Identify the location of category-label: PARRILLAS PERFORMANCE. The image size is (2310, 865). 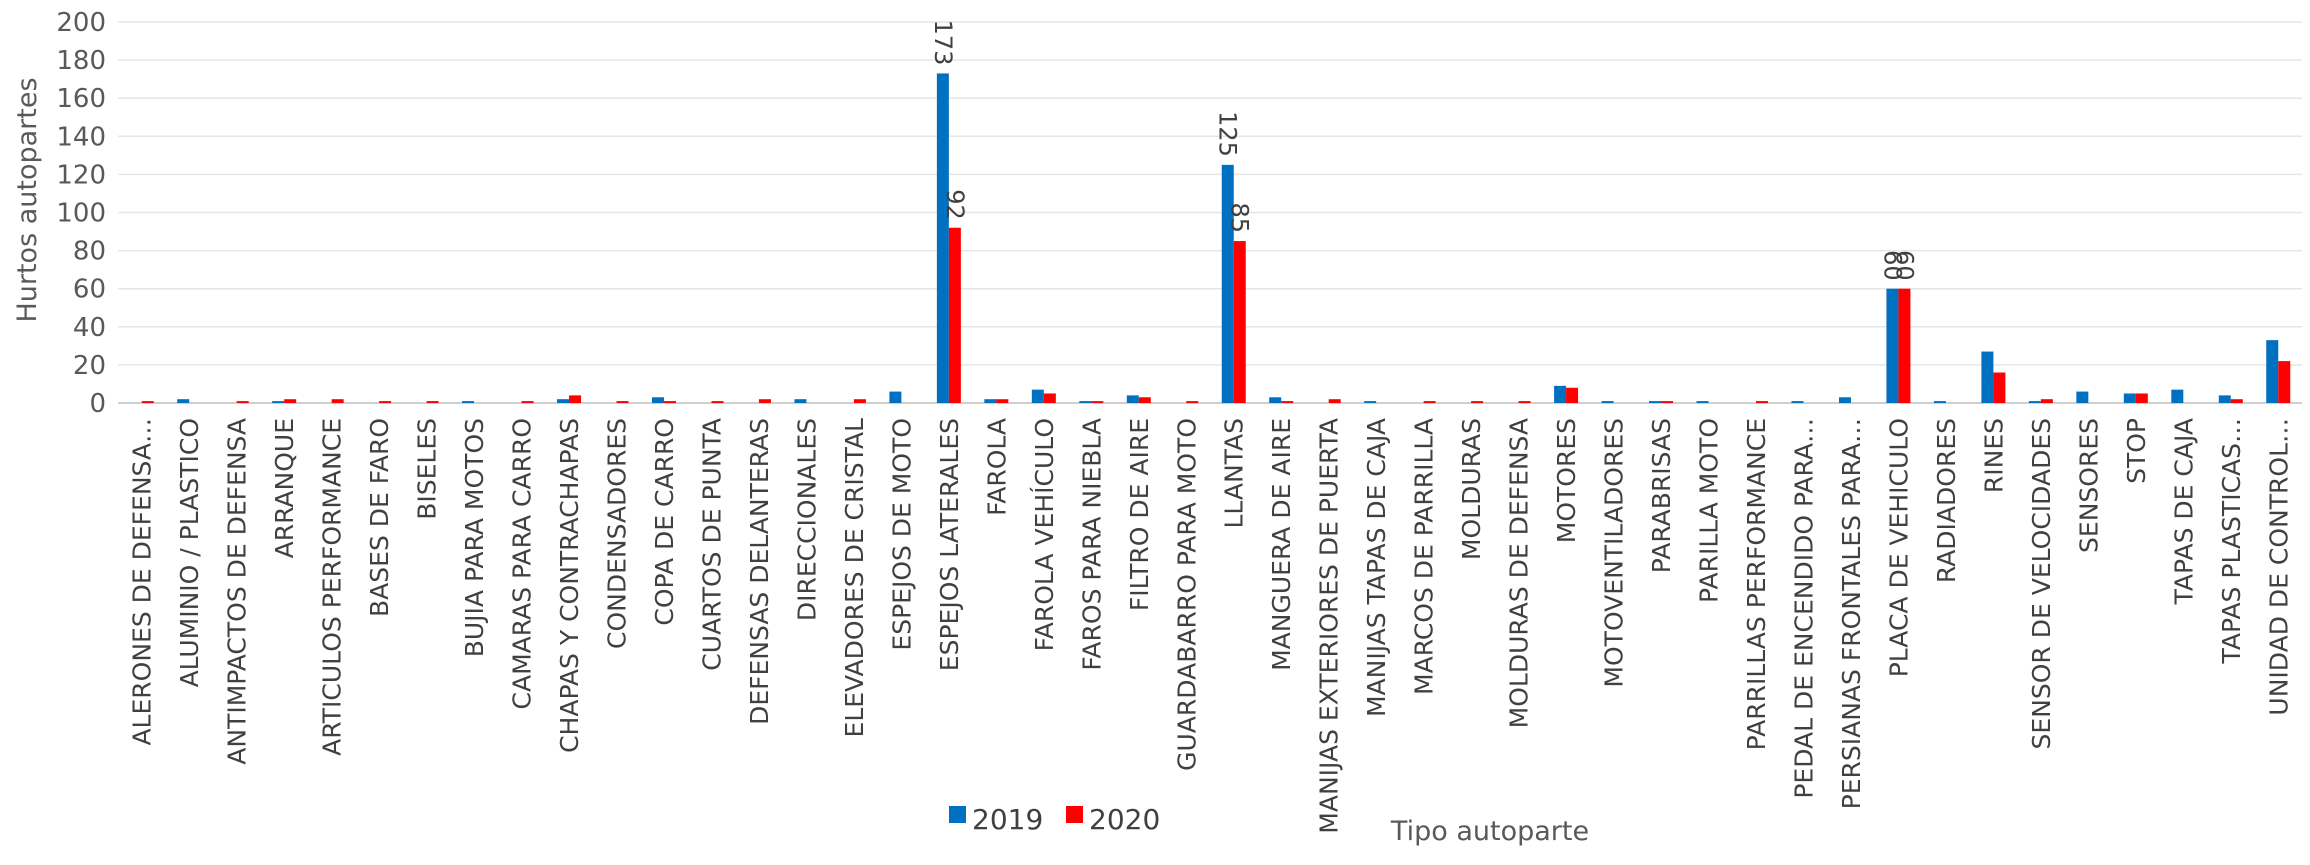
(1756, 584).